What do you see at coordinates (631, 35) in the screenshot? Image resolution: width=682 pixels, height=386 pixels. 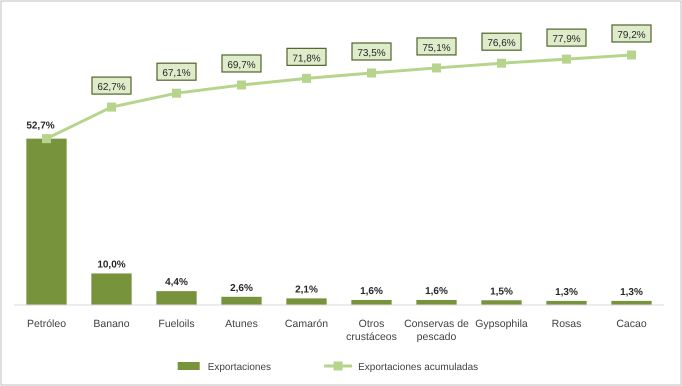 I see `data-label: 79,2%` at bounding box center [631, 35].